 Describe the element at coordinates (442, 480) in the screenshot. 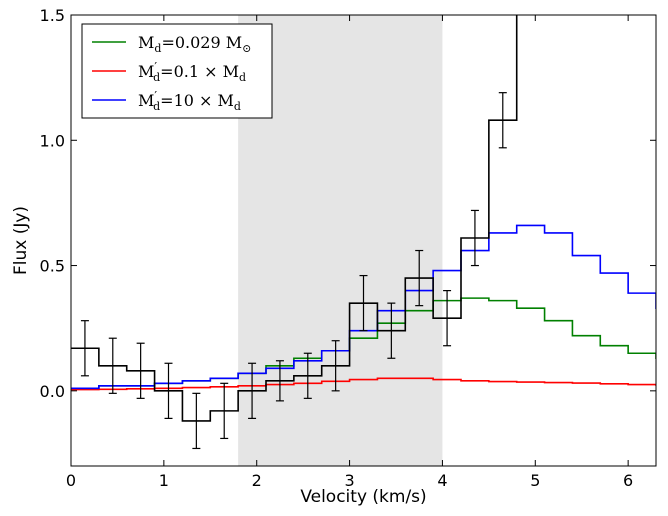

I see `x-tick-label: 4` at that location.